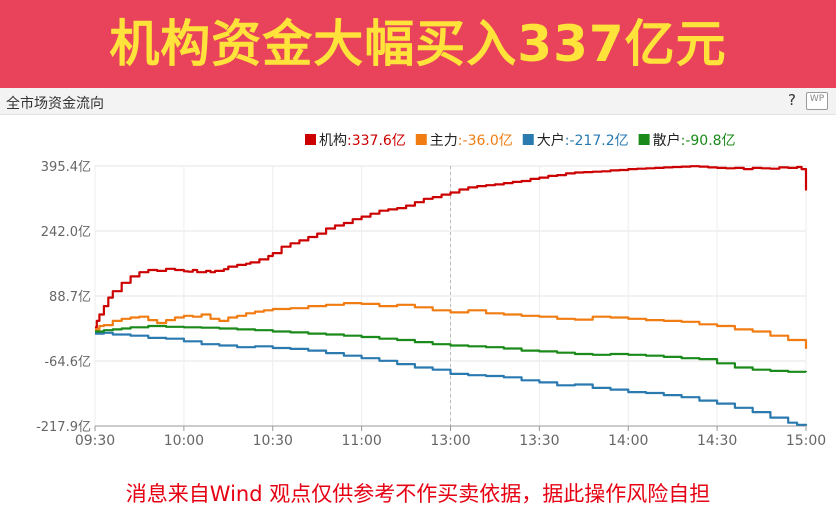  I want to click on y-tick-label: 88.7亿, so click(70, 297).